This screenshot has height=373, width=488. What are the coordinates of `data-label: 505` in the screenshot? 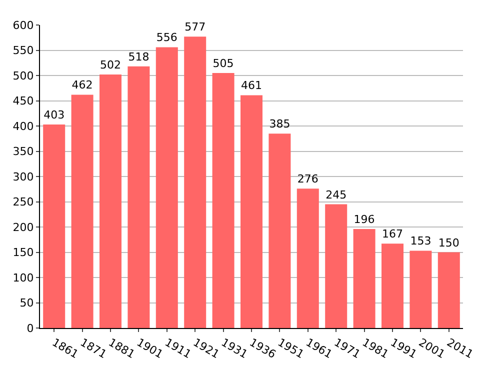 It's located at (223, 63).